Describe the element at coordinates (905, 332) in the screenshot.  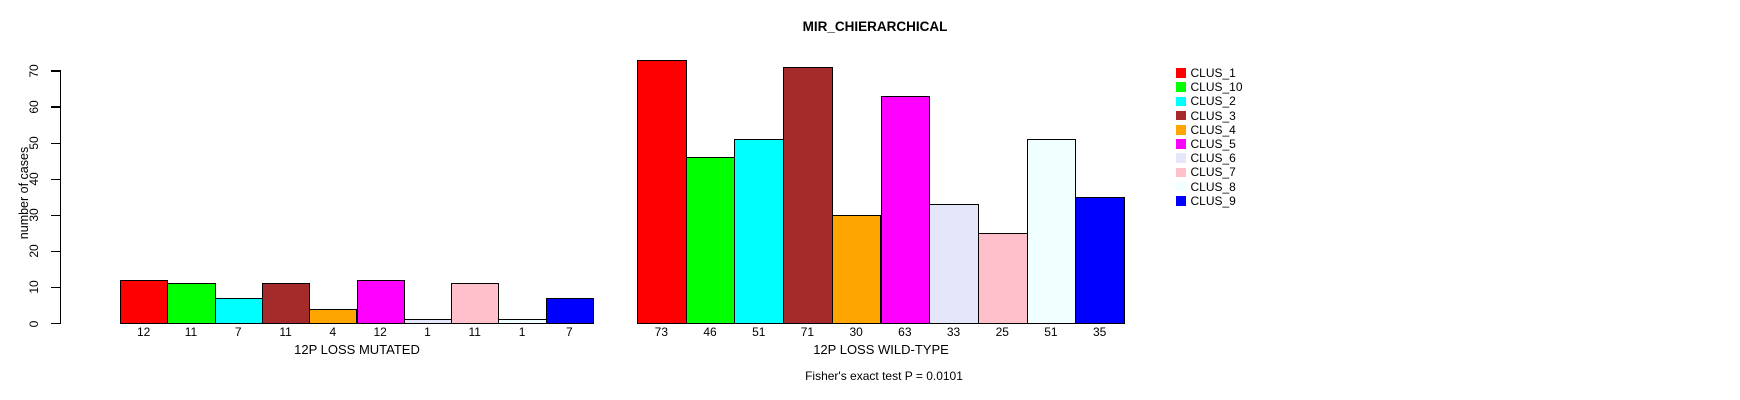
I see `bar-value-label: 63` at that location.